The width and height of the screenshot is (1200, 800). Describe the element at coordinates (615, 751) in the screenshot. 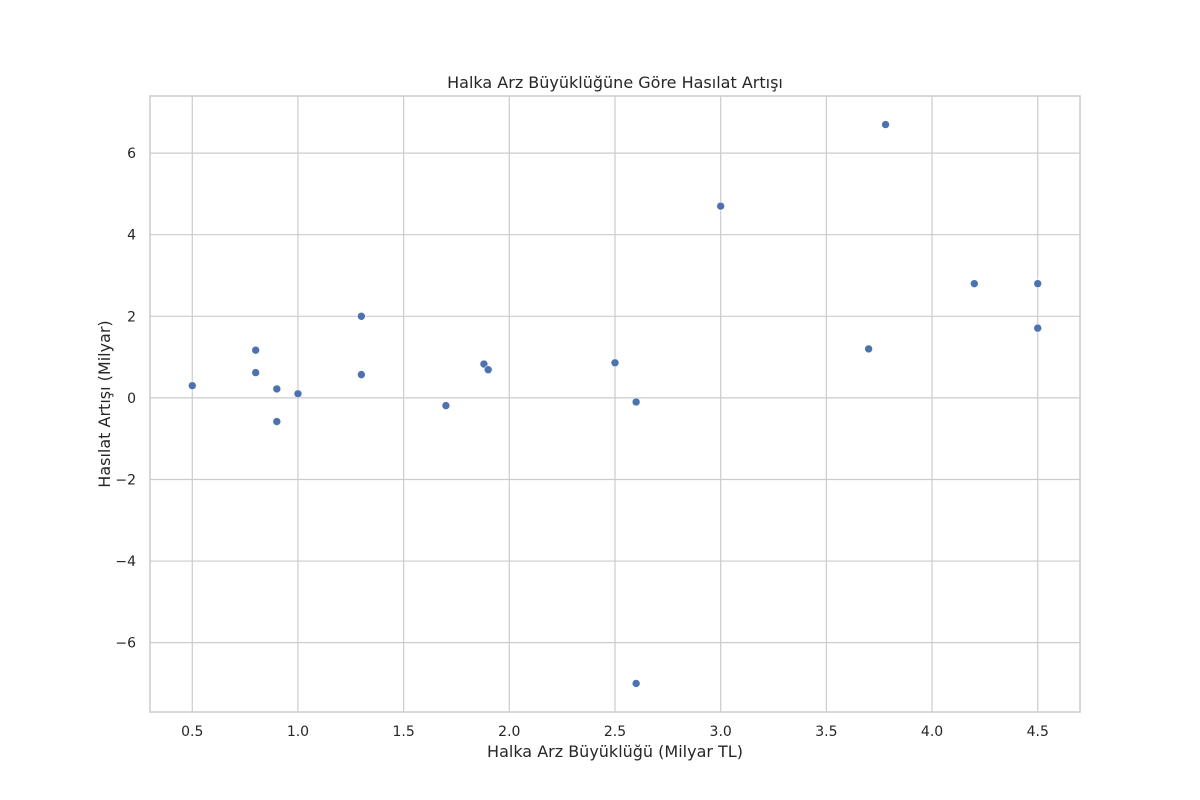

I see `x-axis-label: Halka Arz Büyüklüğü (Milyar TL)` at that location.